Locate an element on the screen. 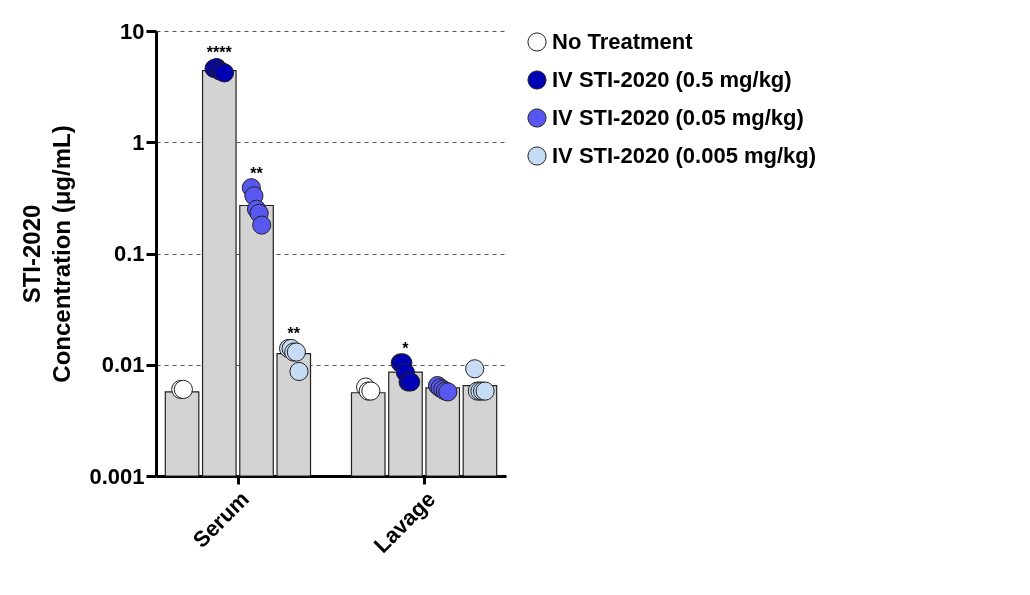 The image size is (1030, 595). legend-label: IV STI-2020 (0.05 mg/kg) is located at coordinates (678, 117).